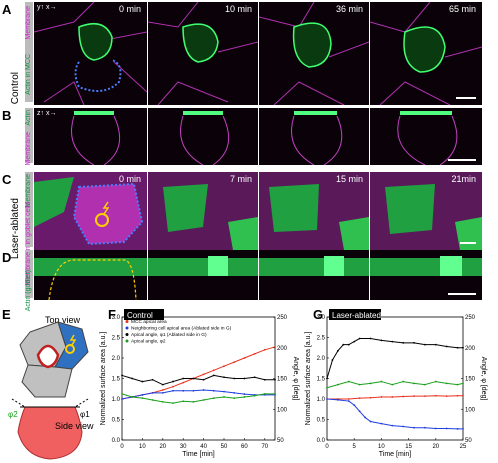  What do you see at coordinates (47, 113) in the screenshot?
I see `axis-icon-b: z↑ x→` at bounding box center [47, 113].